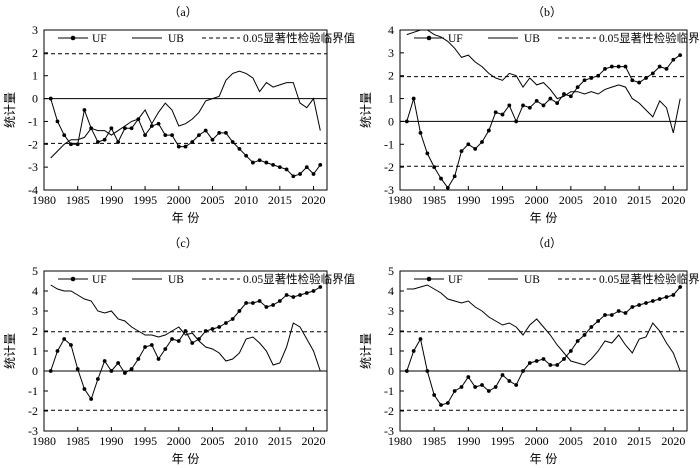  I want to click on panel-title: （a）, so click(182, 12).